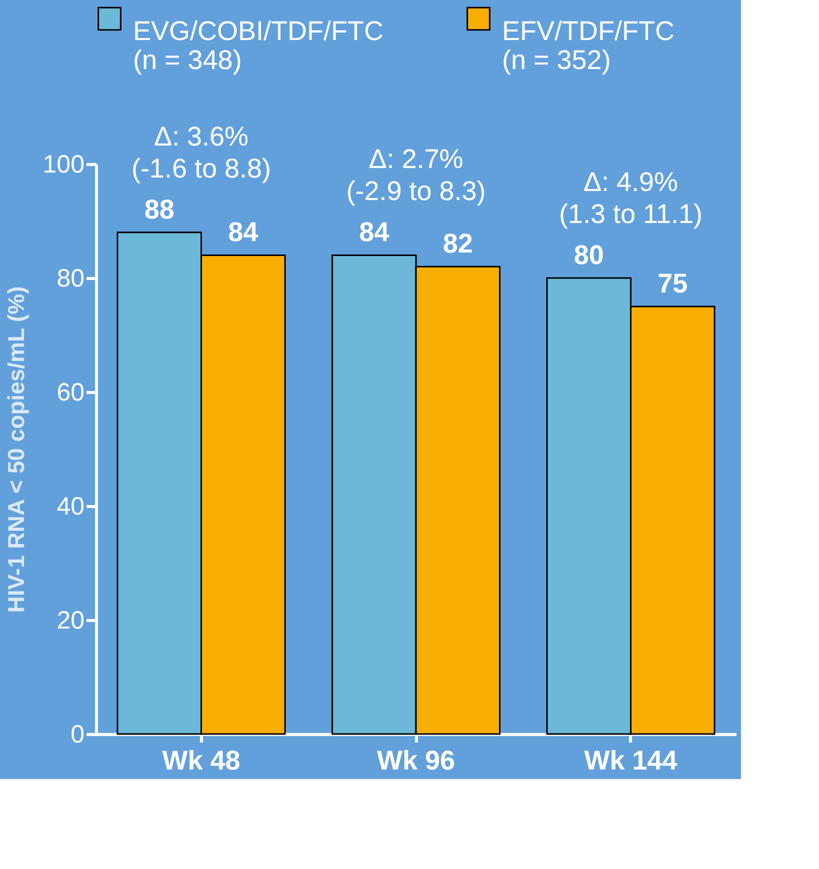 This screenshot has width=819, height=869. I want to click on data-label: 82, so click(457, 243).